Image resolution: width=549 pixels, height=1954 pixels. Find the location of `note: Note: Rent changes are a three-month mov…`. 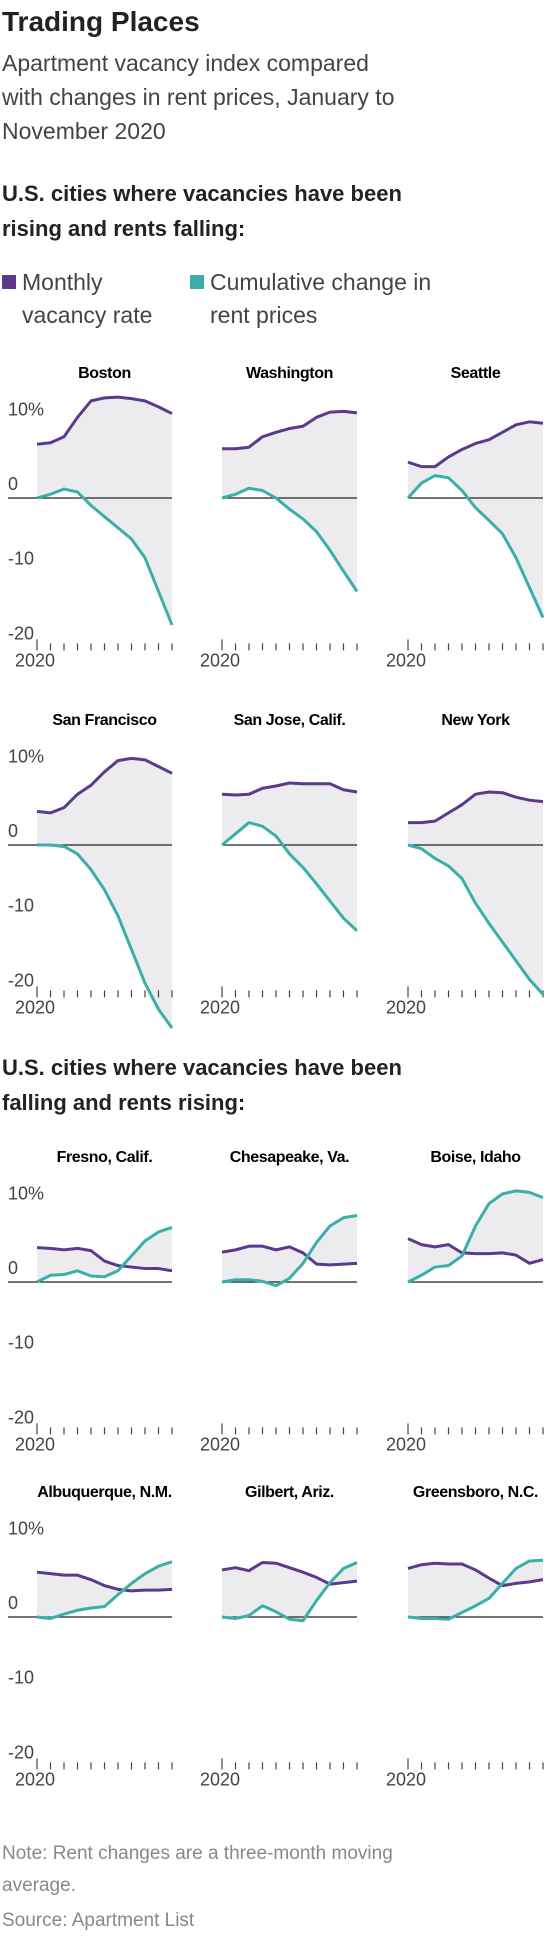

note: Note: Rent changes are a three-month mov… is located at coordinates (197, 1869).